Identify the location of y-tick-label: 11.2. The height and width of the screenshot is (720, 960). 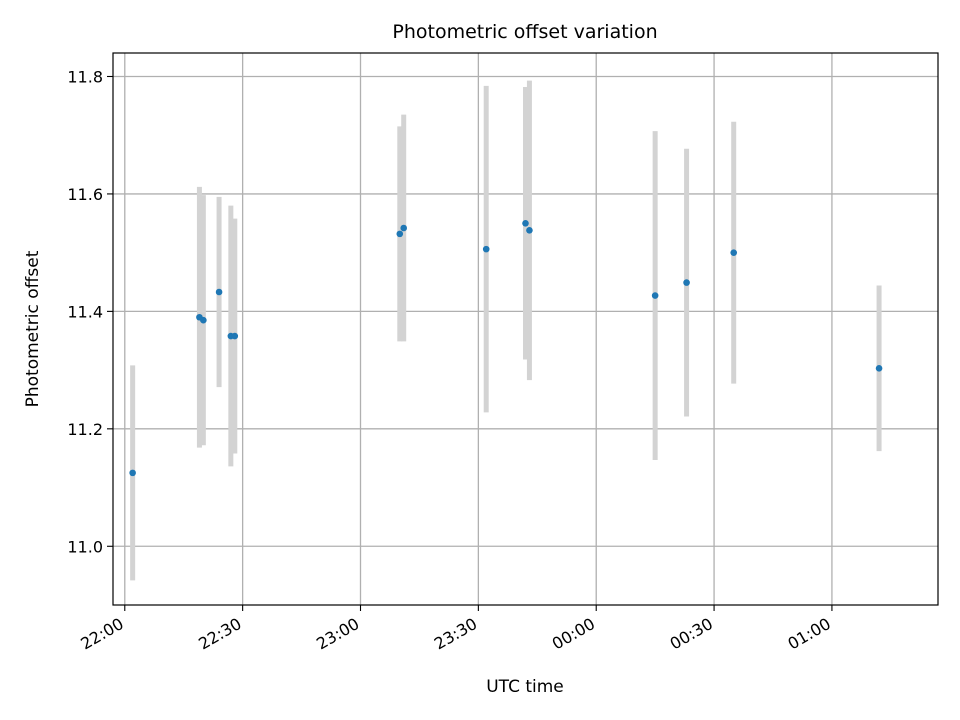
(85, 429).